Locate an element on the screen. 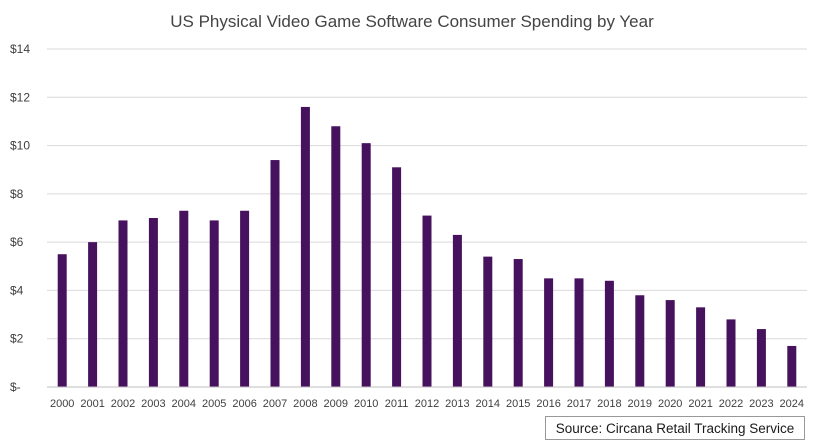 The height and width of the screenshot is (447, 825). x-tick-label: 2023 is located at coordinates (761, 404).